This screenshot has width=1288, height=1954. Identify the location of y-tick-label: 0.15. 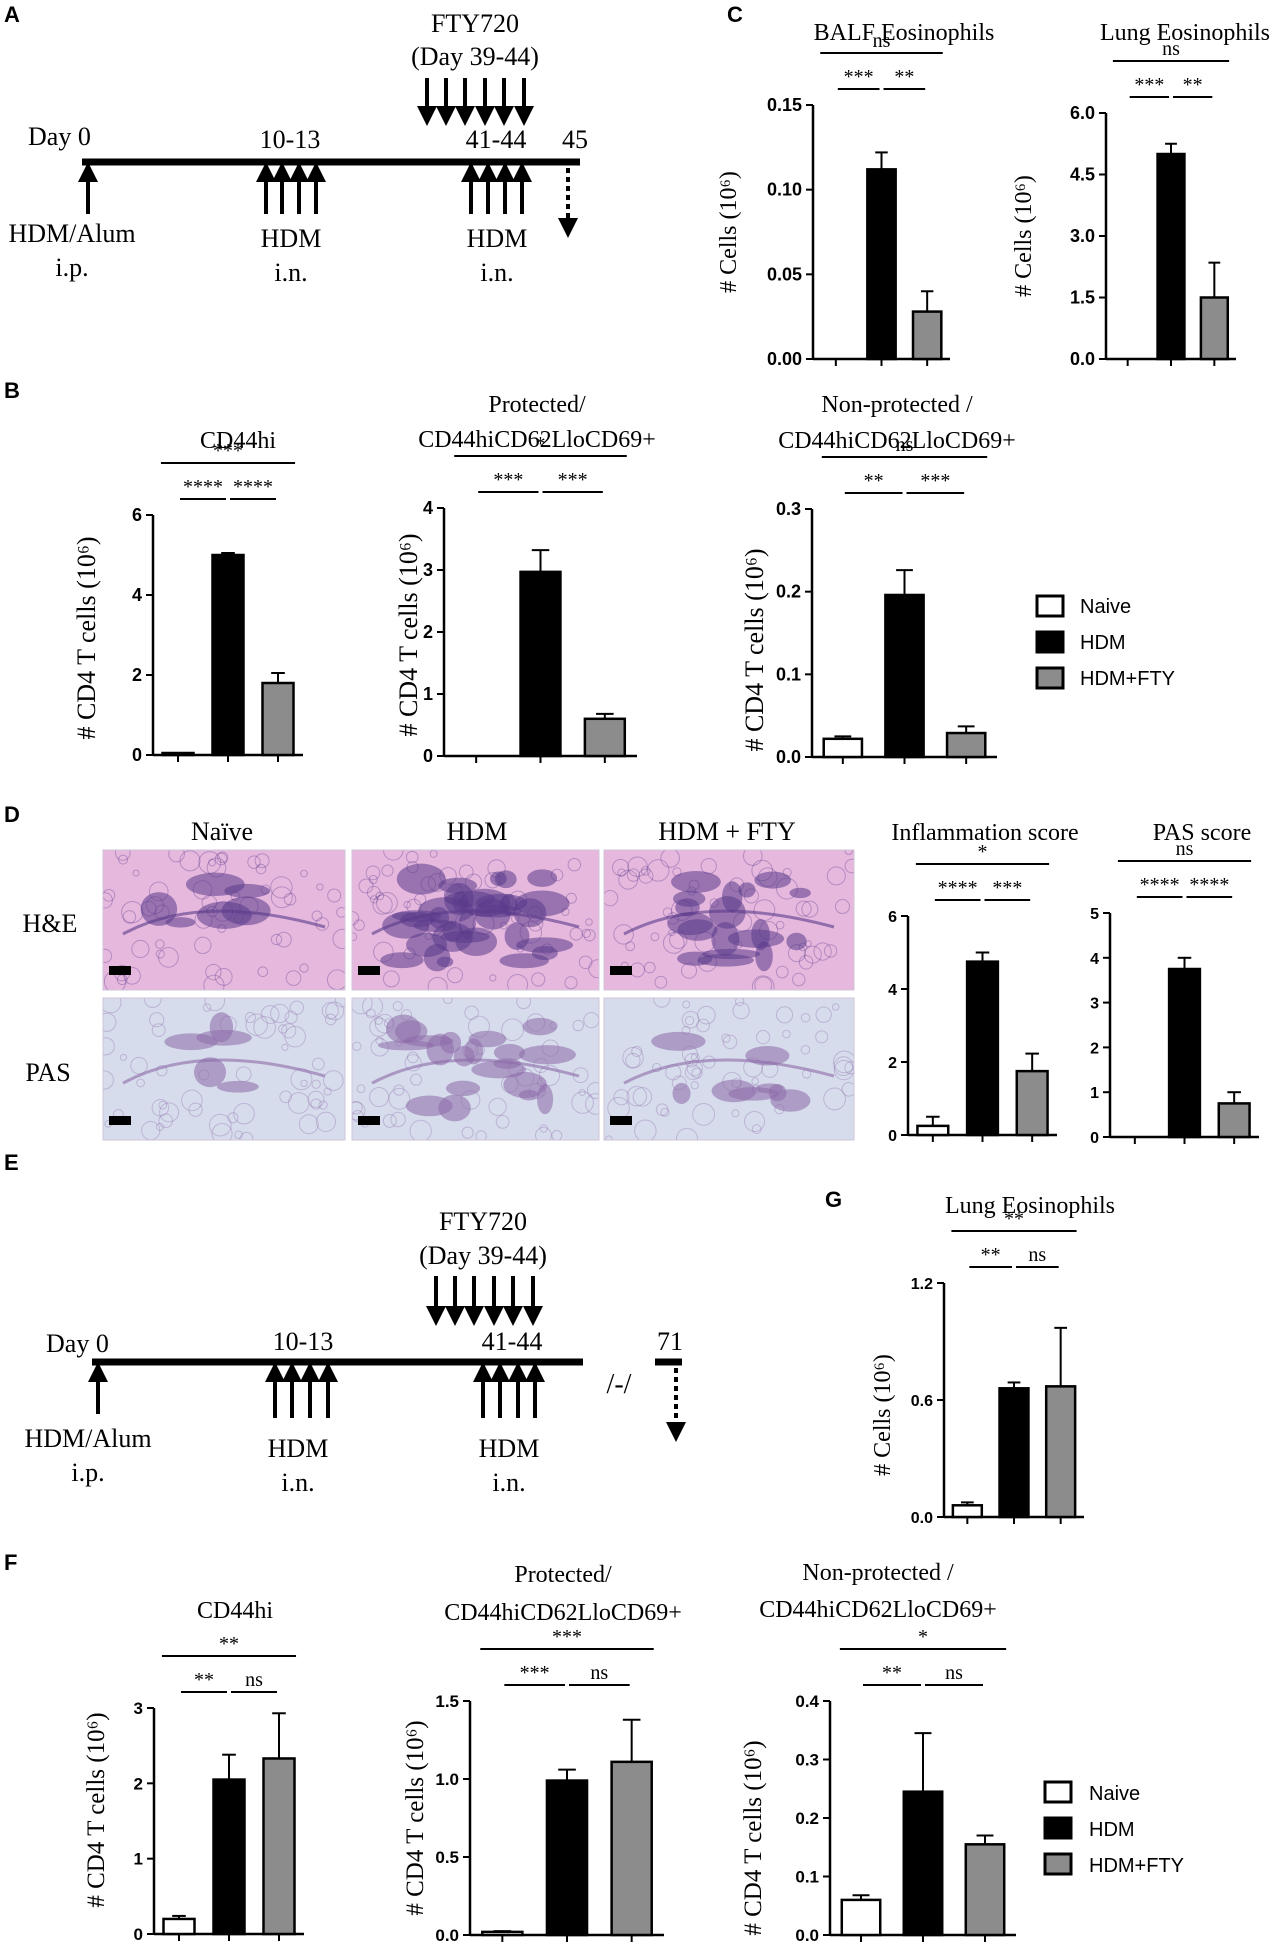
(784, 105).